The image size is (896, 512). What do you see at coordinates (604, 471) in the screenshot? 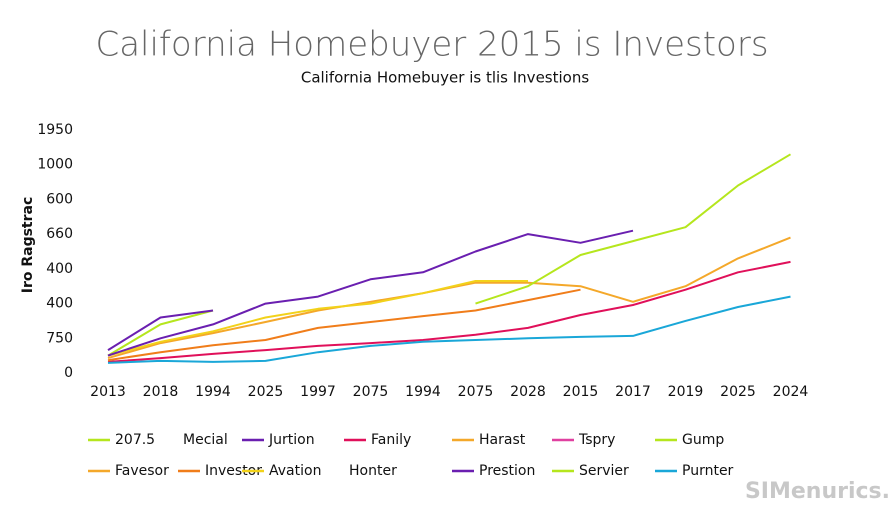
I see `legend-label: Servier` at bounding box center [604, 471].